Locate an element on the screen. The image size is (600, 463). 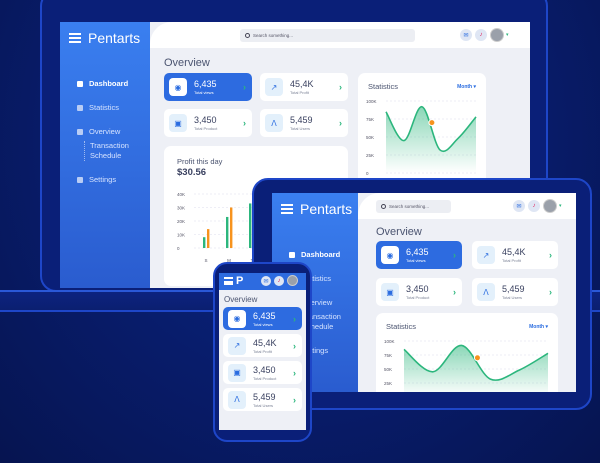
y-tick-label: 100K is located at coordinates (389, 341).